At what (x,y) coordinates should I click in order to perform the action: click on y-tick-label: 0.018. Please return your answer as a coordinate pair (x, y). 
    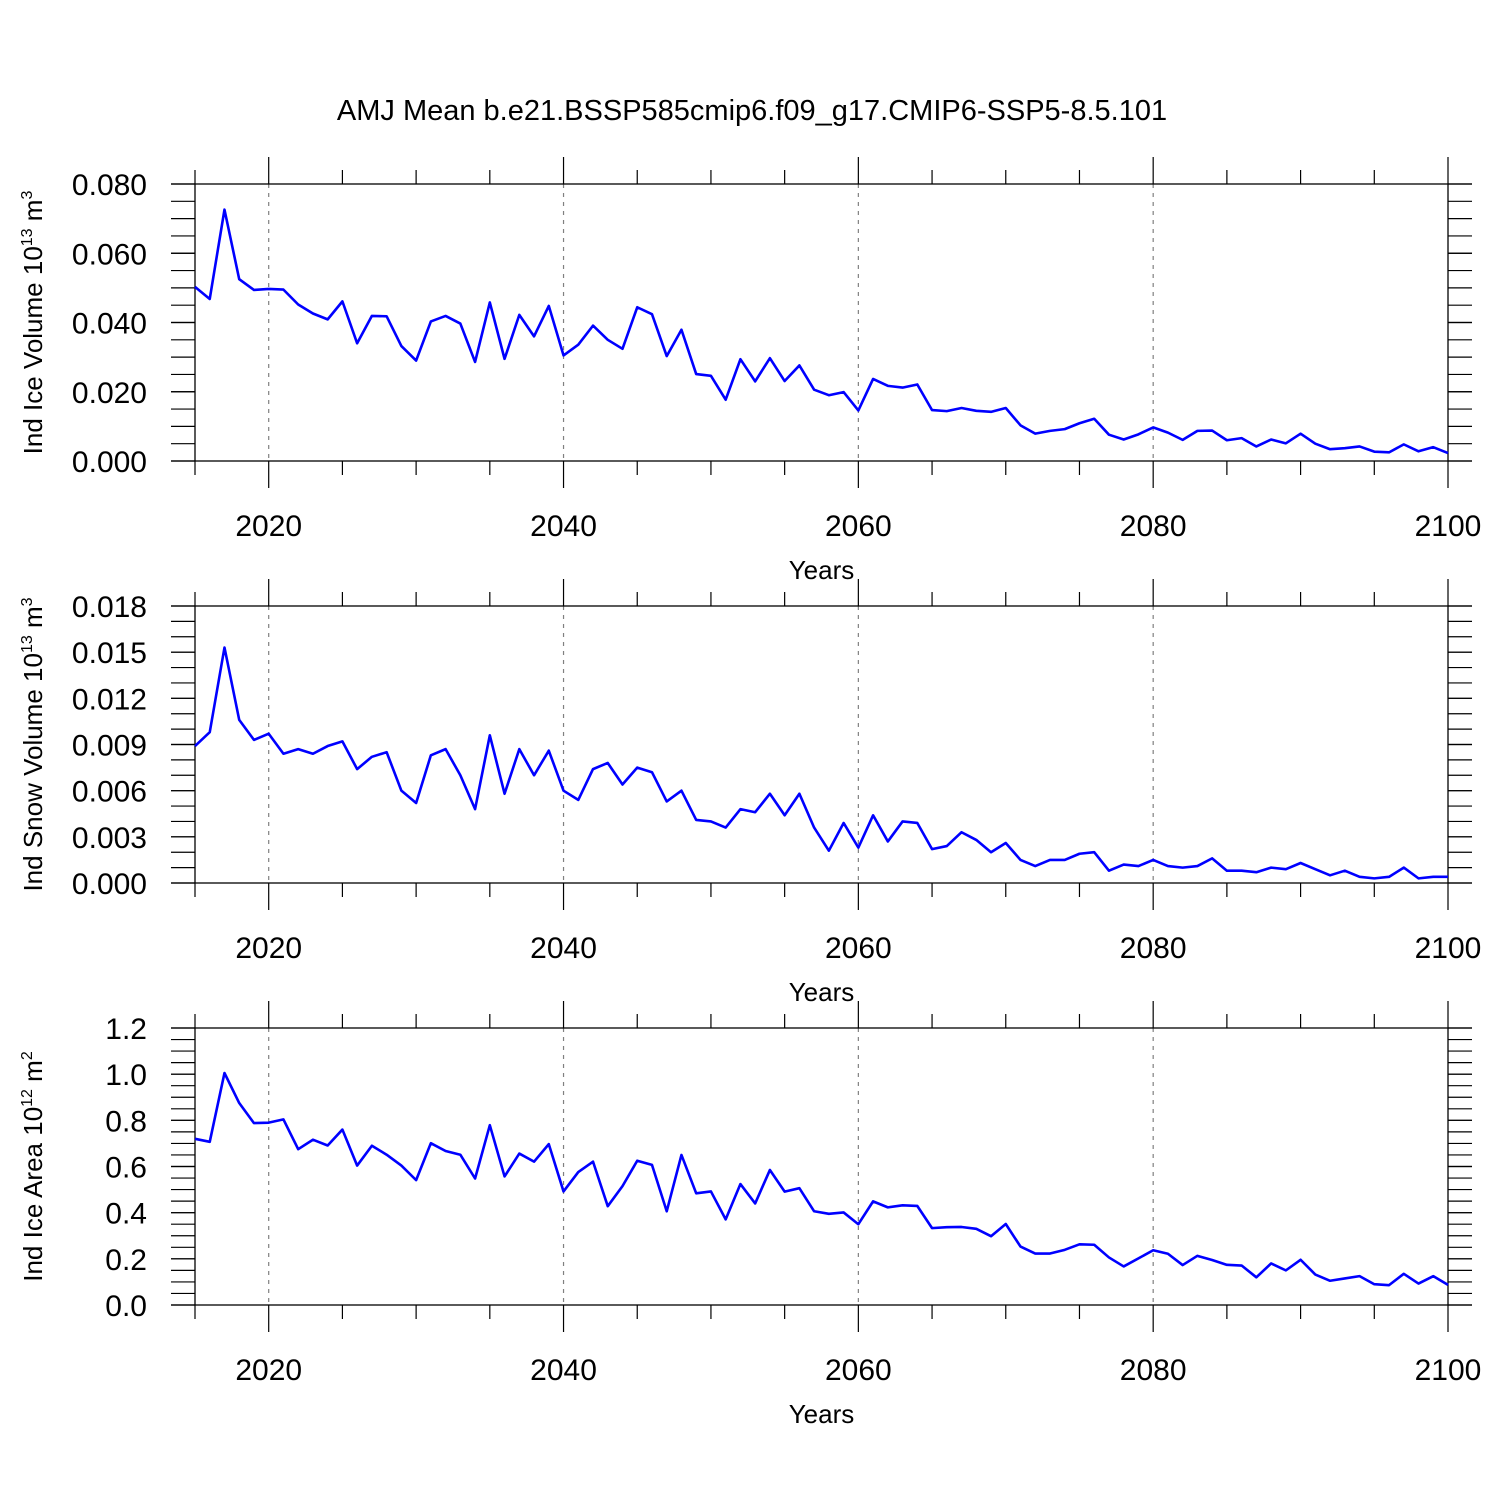
    Looking at the image, I should click on (109, 607).